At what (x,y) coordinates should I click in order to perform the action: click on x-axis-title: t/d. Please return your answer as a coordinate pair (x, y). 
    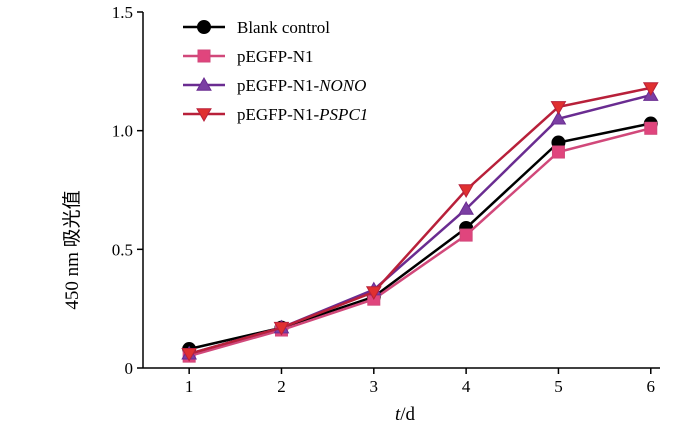
    Looking at the image, I should click on (405, 414).